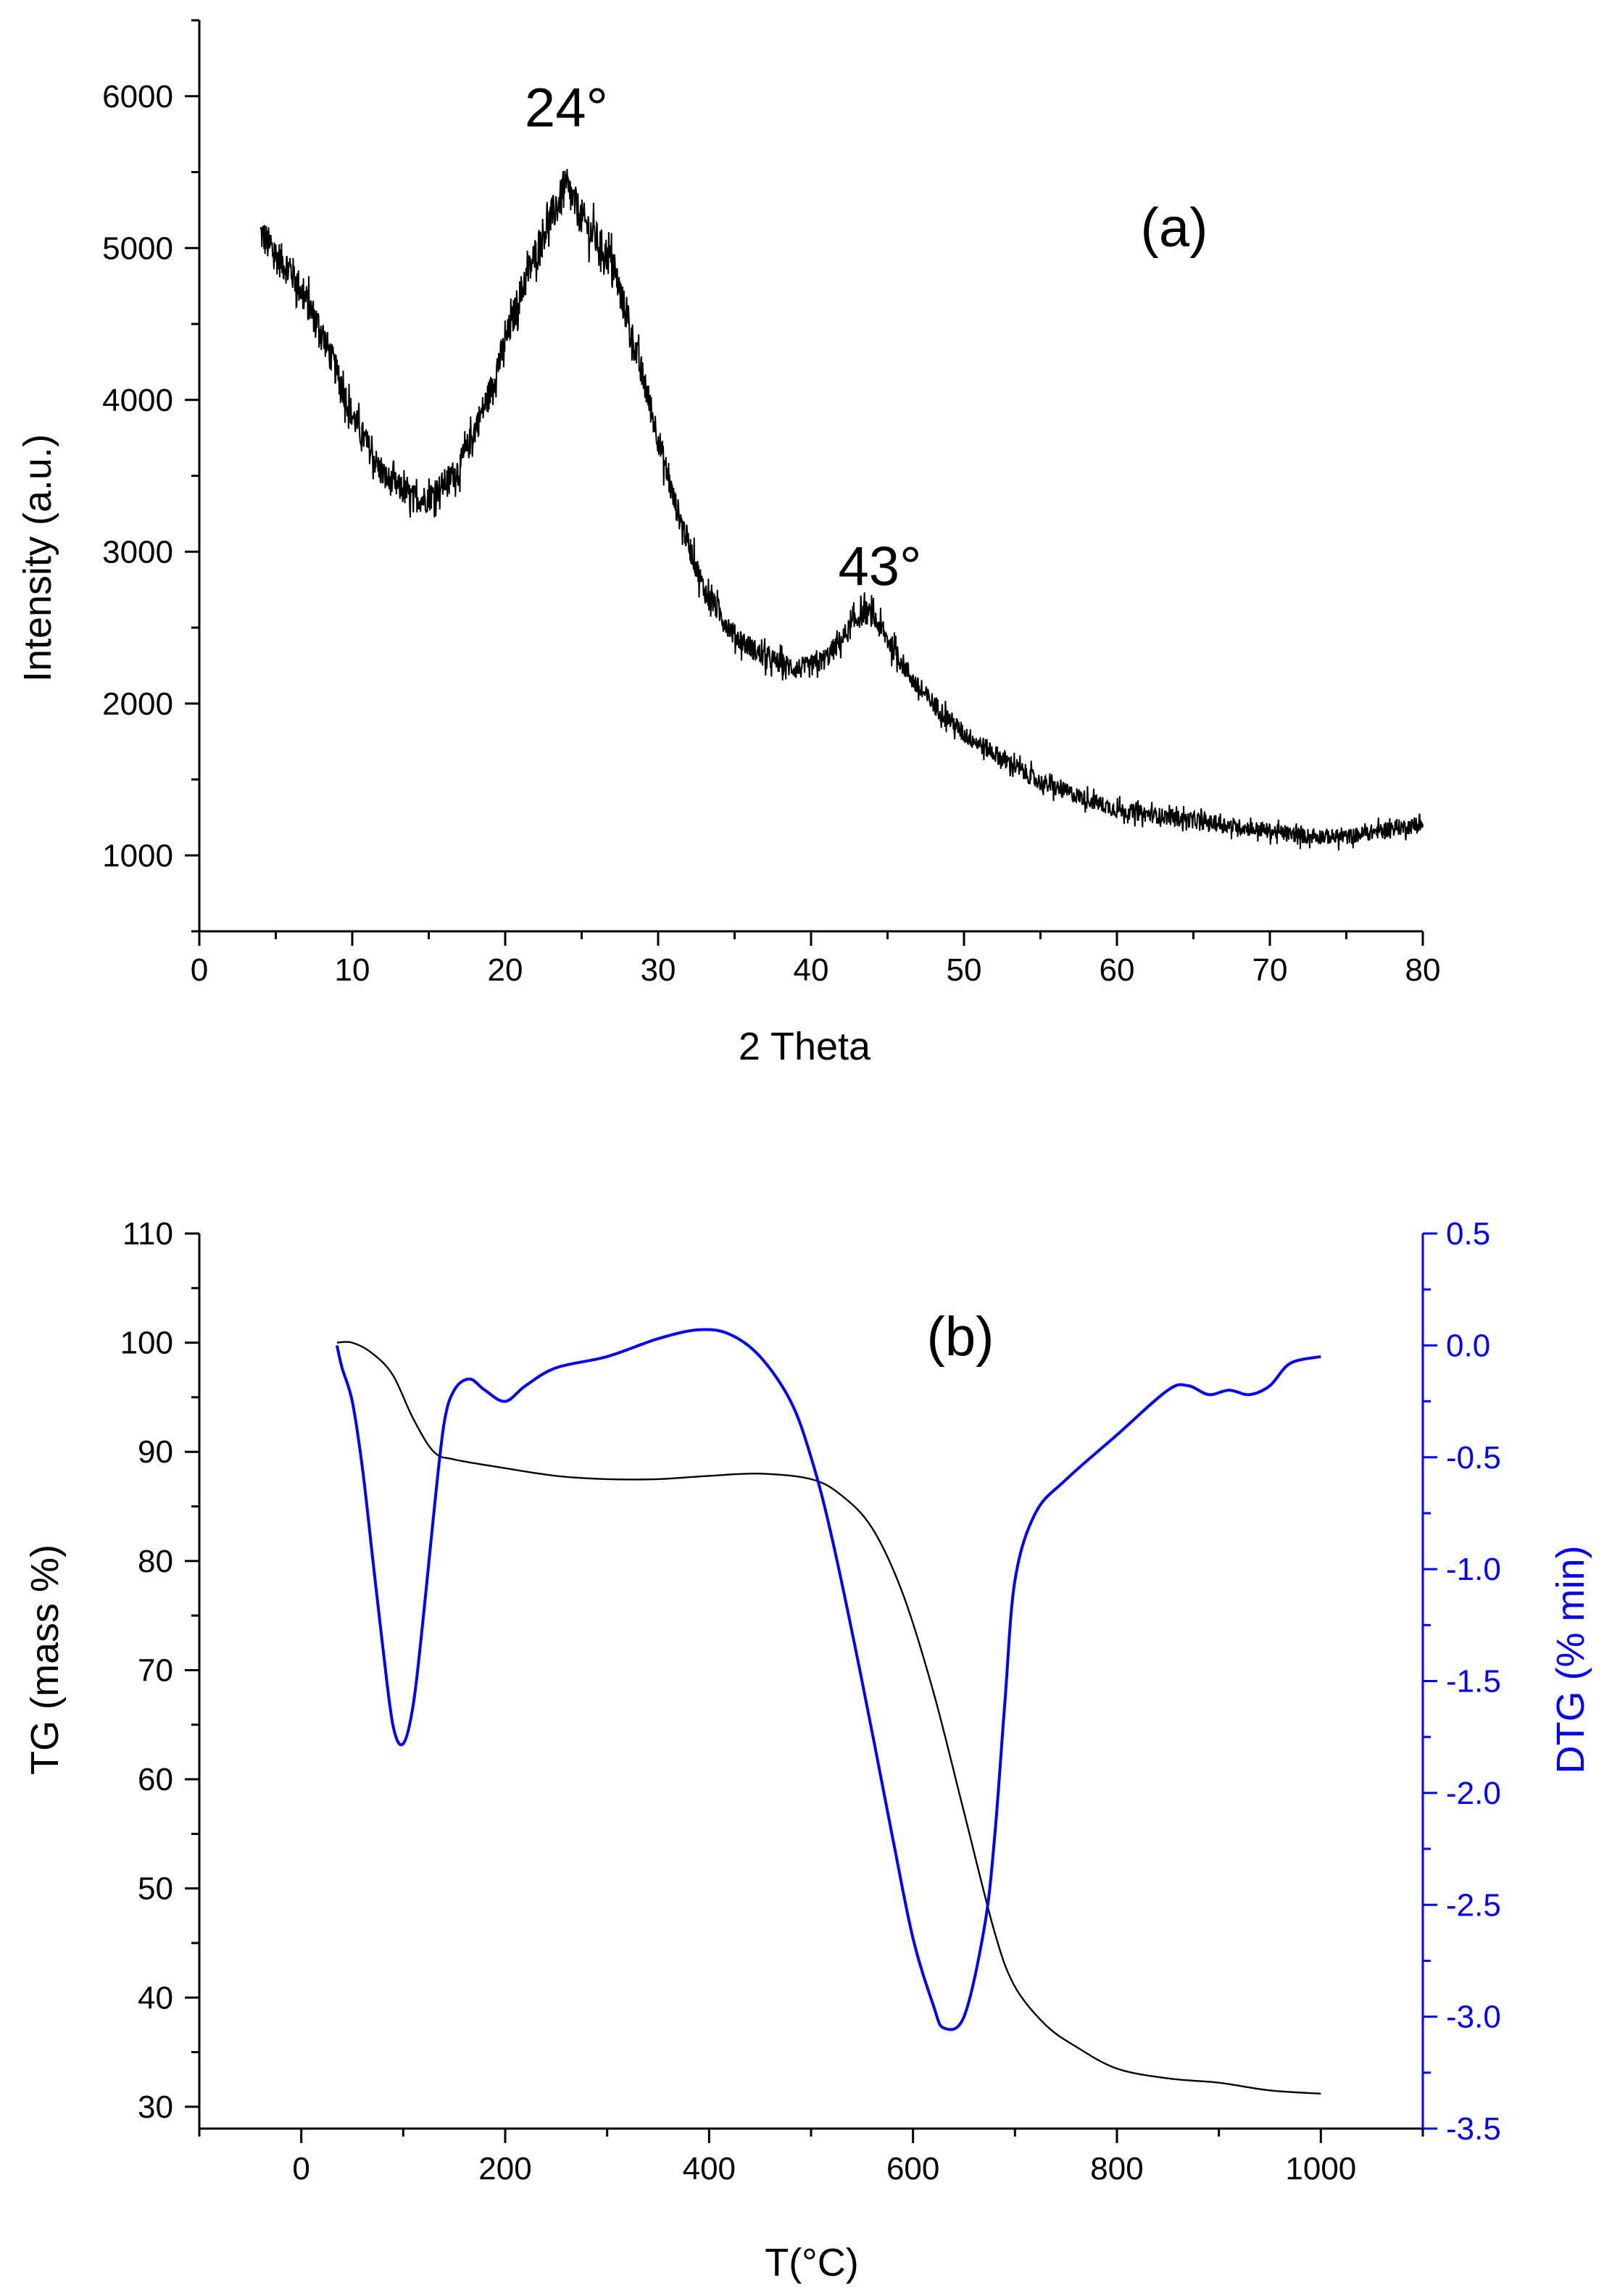 The width and height of the screenshot is (1604, 2296). What do you see at coordinates (960, 1337) in the screenshot?
I see `chart-b-panel-label: (b)` at bounding box center [960, 1337].